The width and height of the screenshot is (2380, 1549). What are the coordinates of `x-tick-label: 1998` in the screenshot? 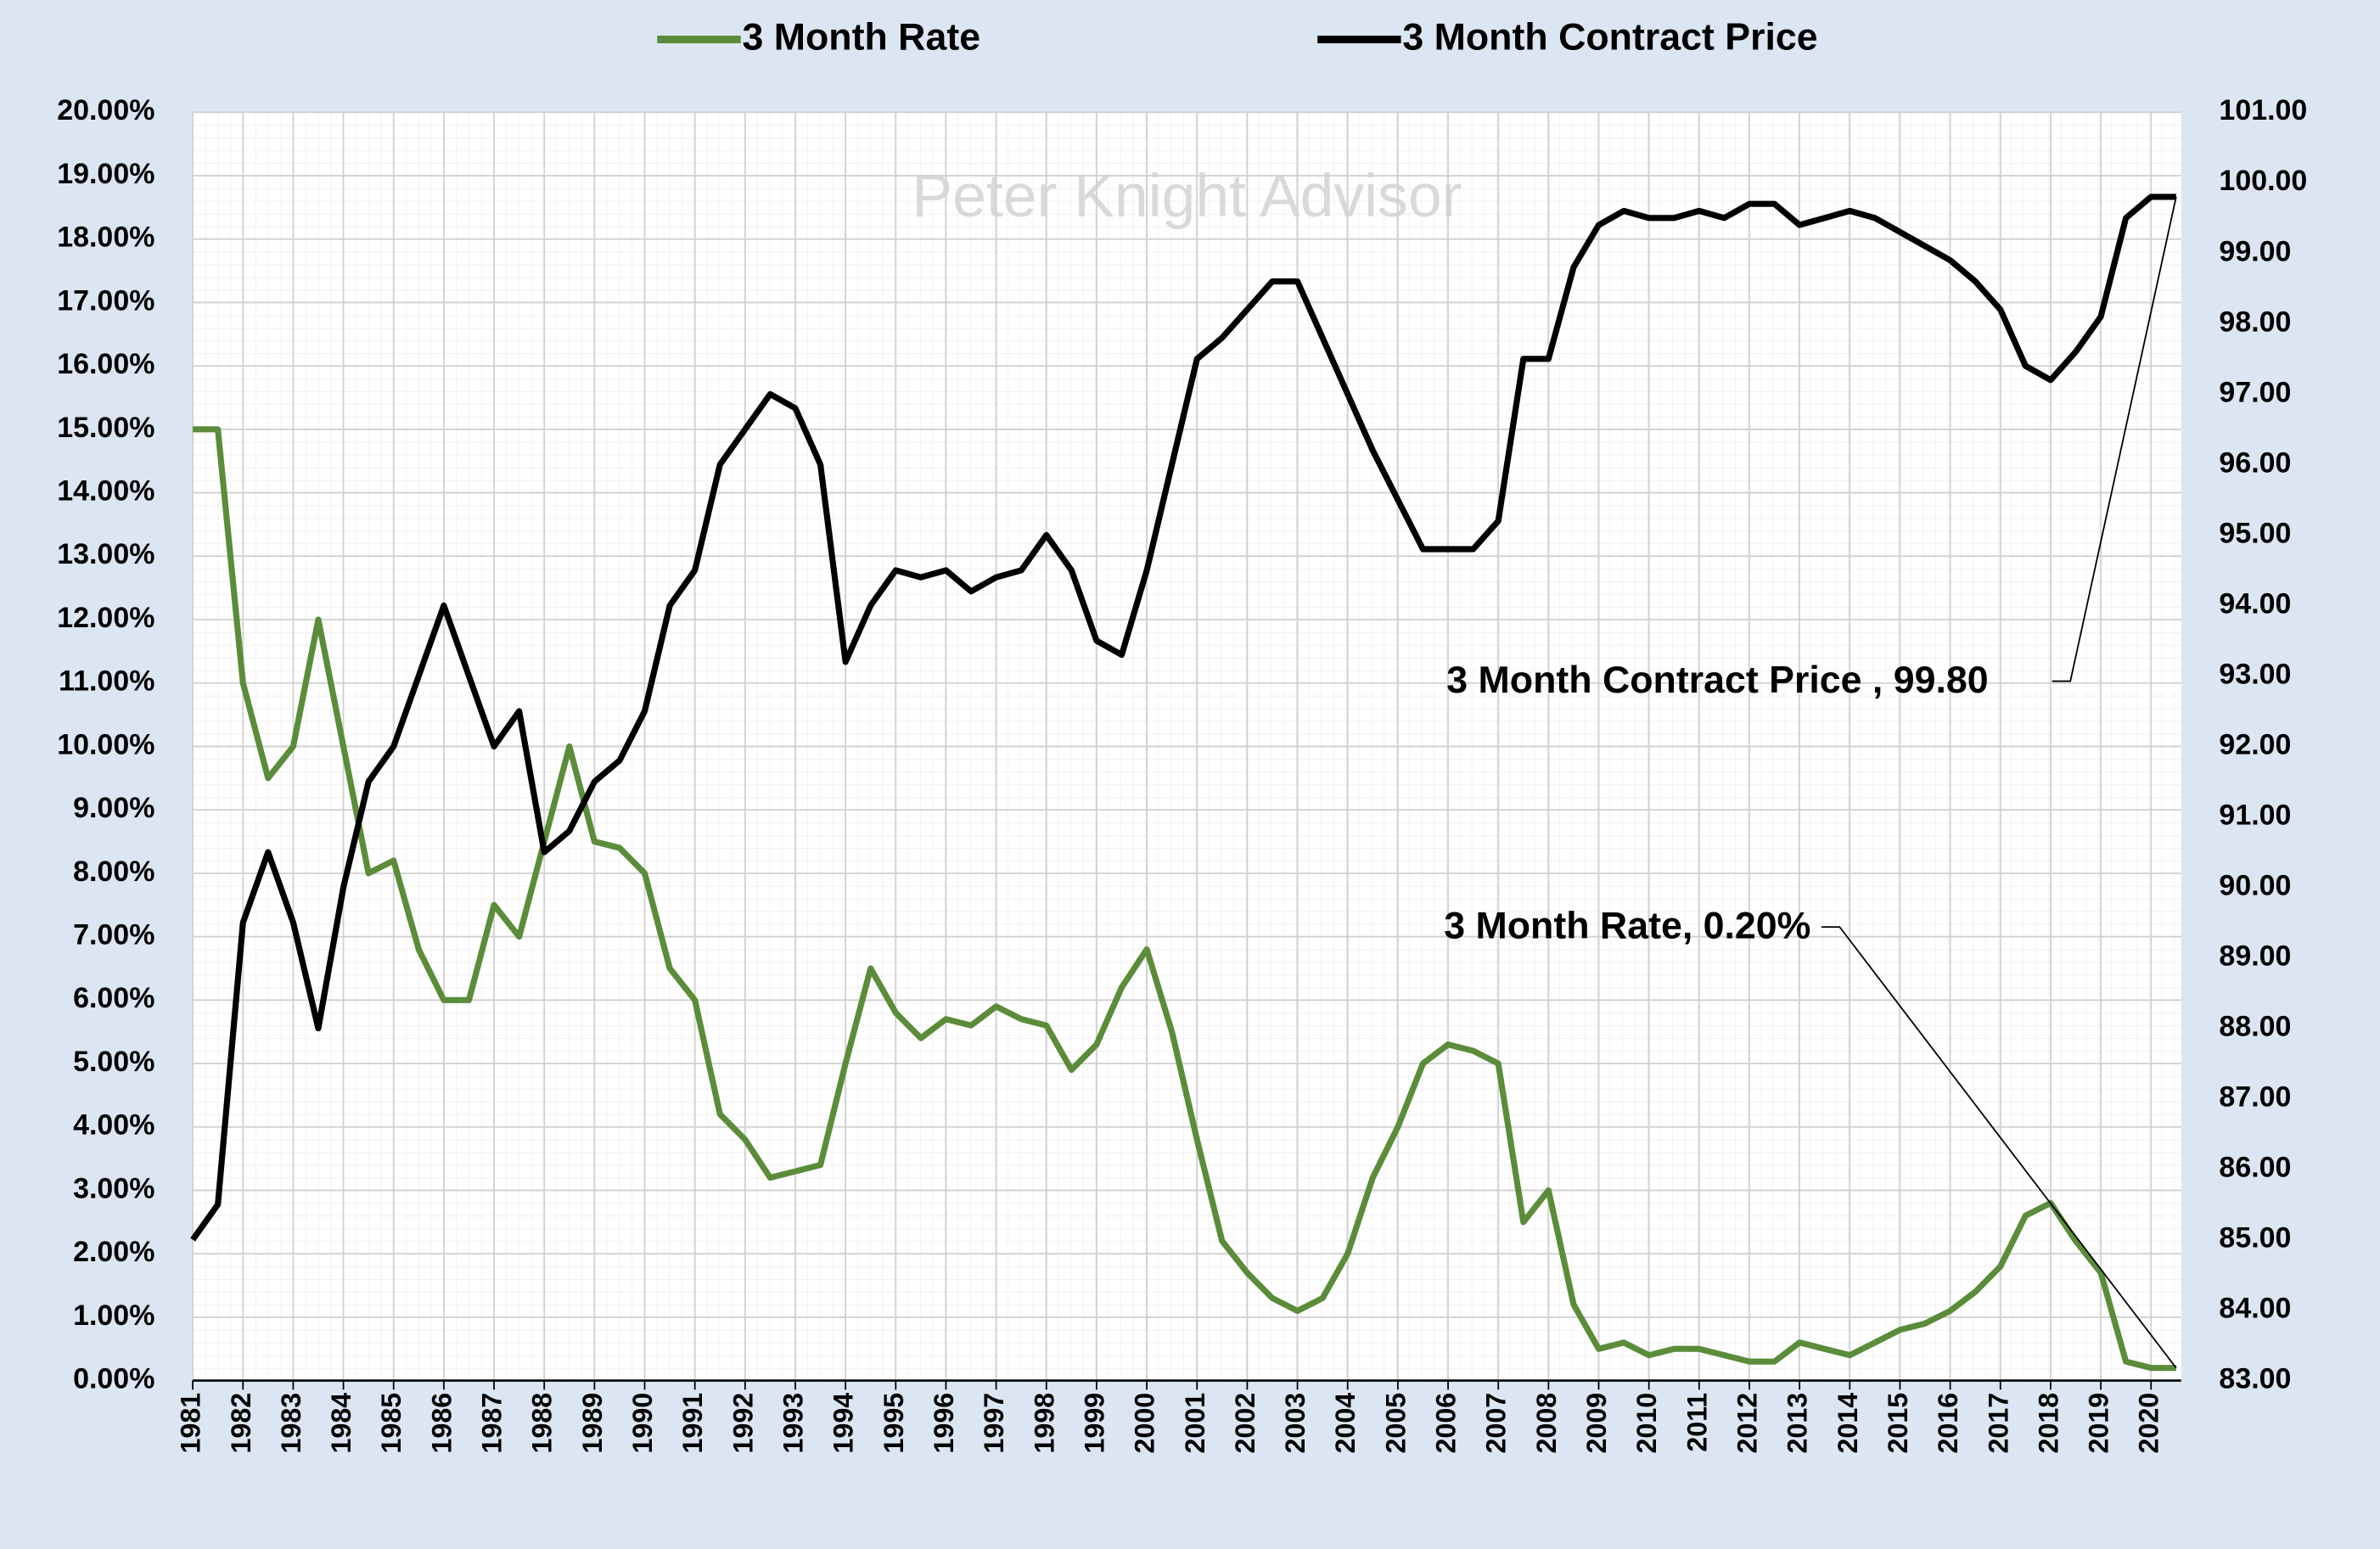 It's located at (1044, 1423).